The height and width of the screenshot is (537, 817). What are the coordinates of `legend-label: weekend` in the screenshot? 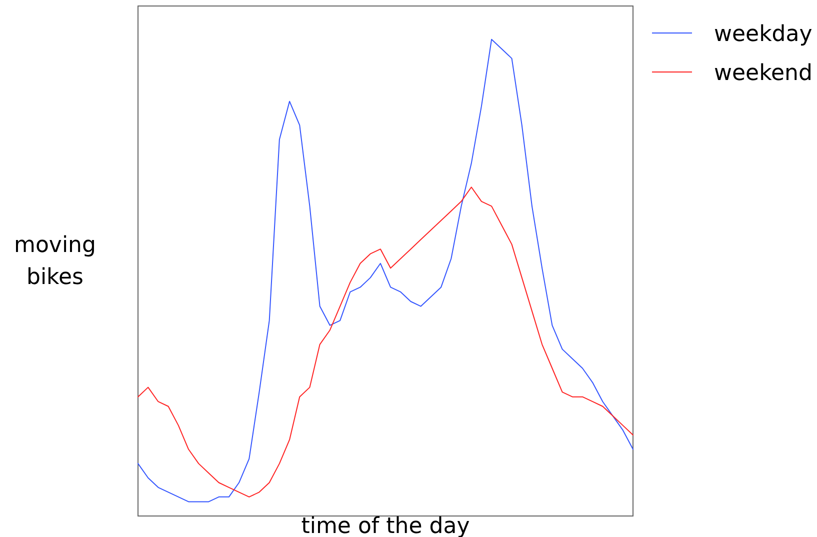 It's located at (763, 73).